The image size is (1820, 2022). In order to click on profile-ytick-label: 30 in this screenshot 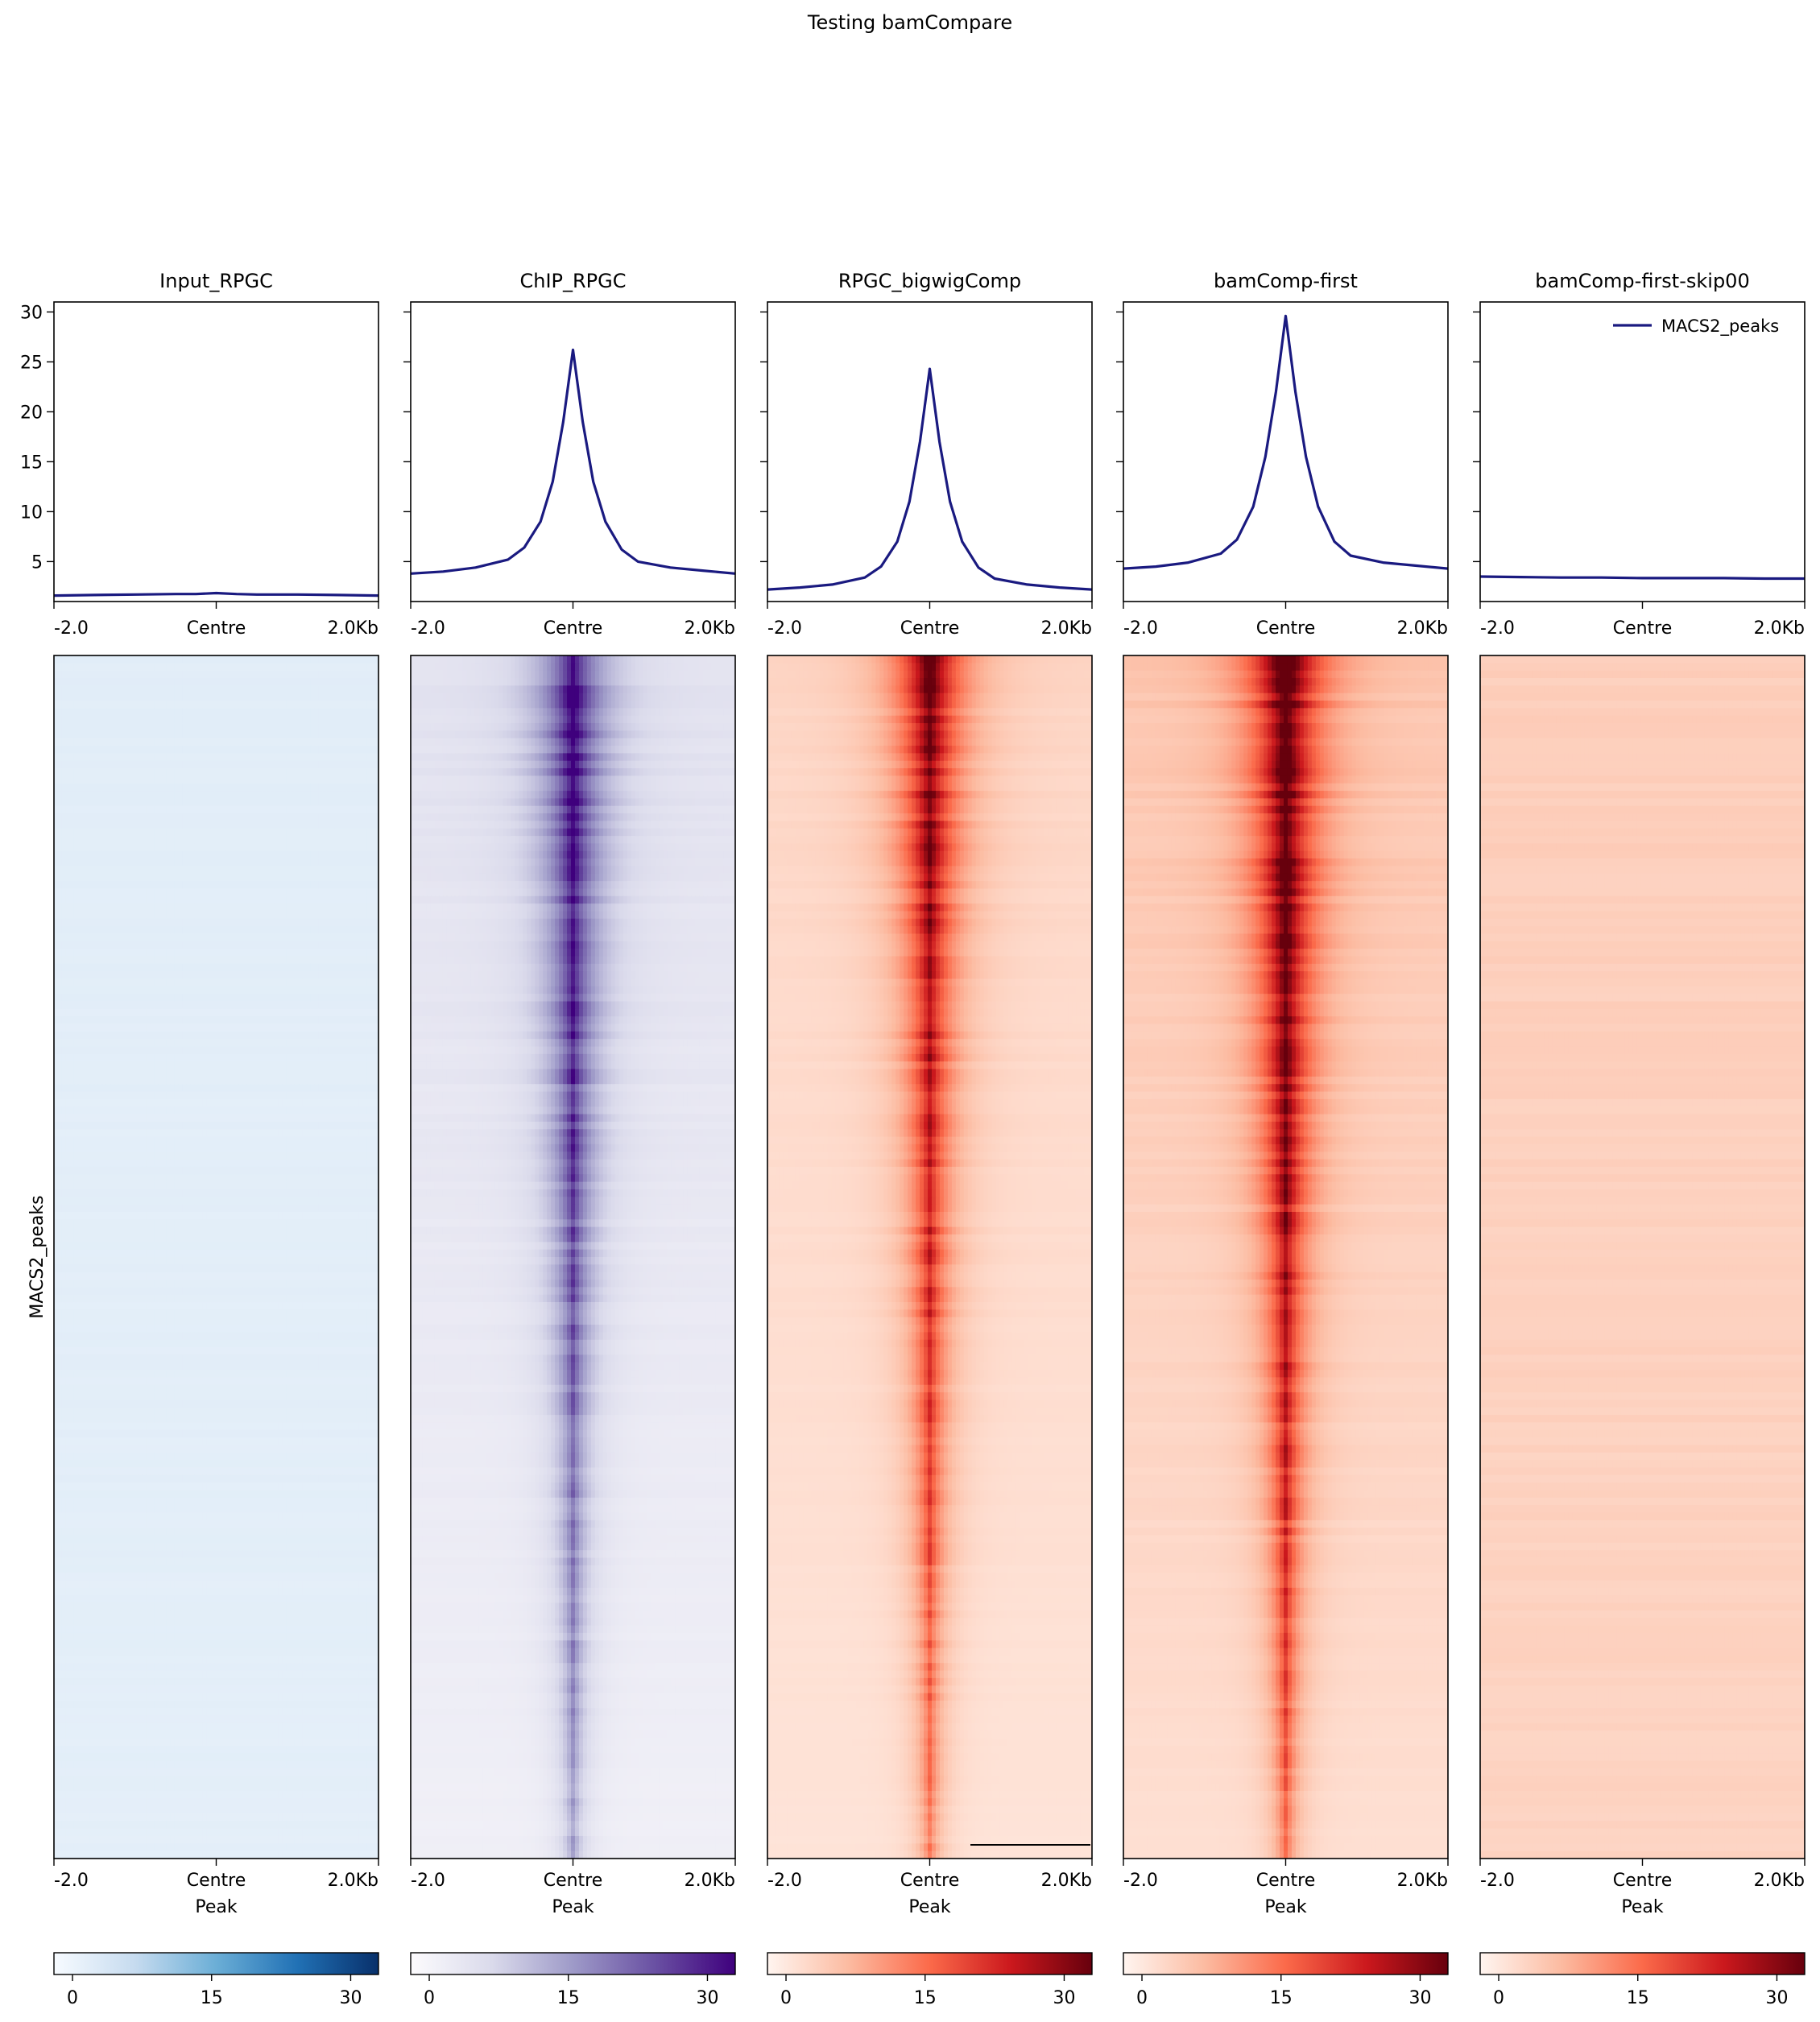, I will do `click(31, 313)`.